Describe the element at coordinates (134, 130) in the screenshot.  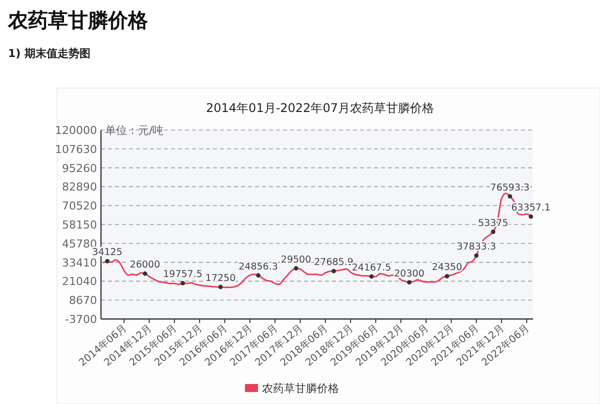
I see `annotation: 单位：元/吨` at that location.